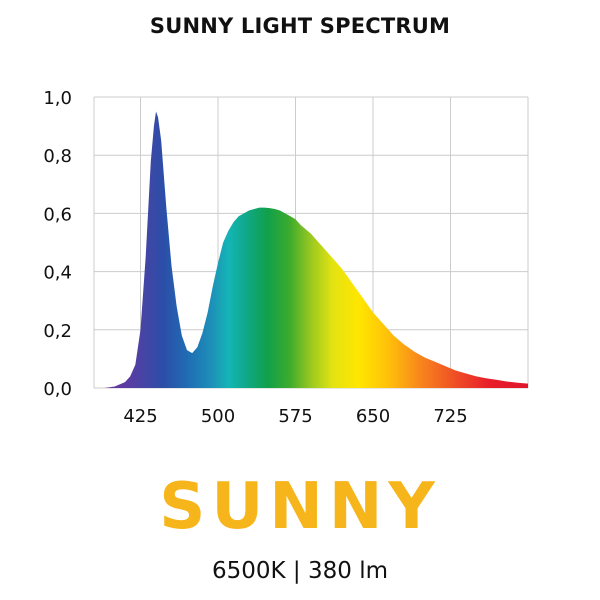  Describe the element at coordinates (300, 26) in the screenshot. I see `chart-title: SUNNY LIGHT SPECTRUM` at that location.